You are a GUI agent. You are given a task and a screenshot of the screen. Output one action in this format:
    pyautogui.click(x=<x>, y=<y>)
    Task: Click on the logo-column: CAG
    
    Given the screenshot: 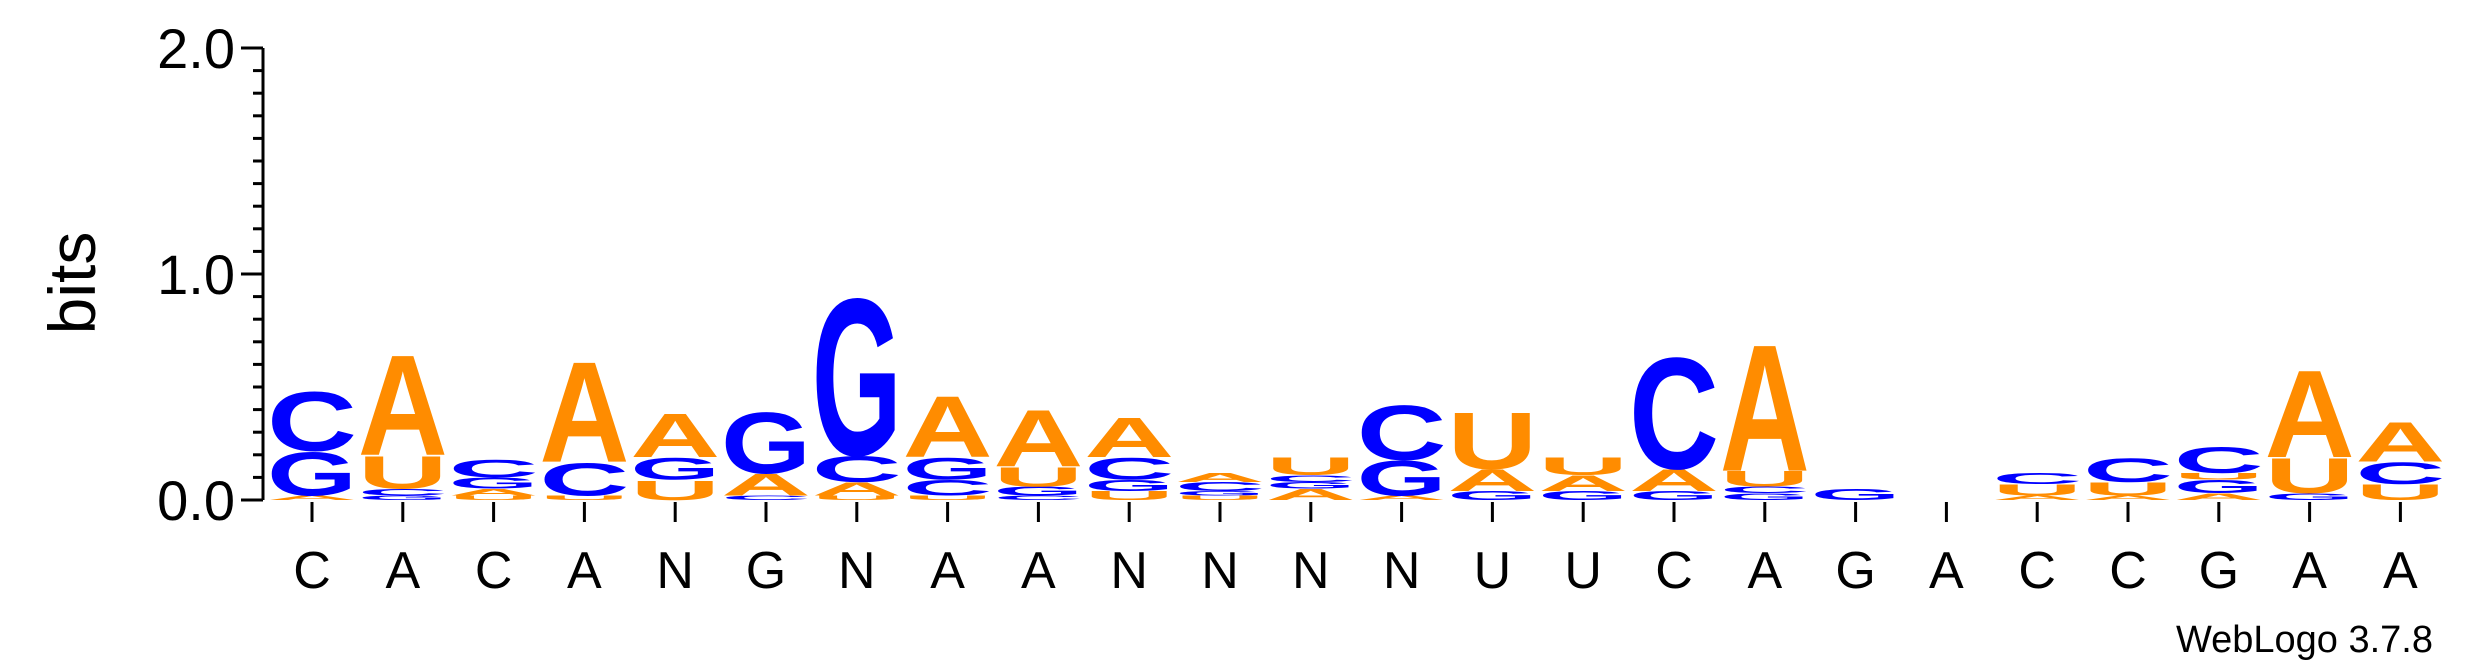 What is the action you would take?
    pyautogui.click(x=766, y=448)
    